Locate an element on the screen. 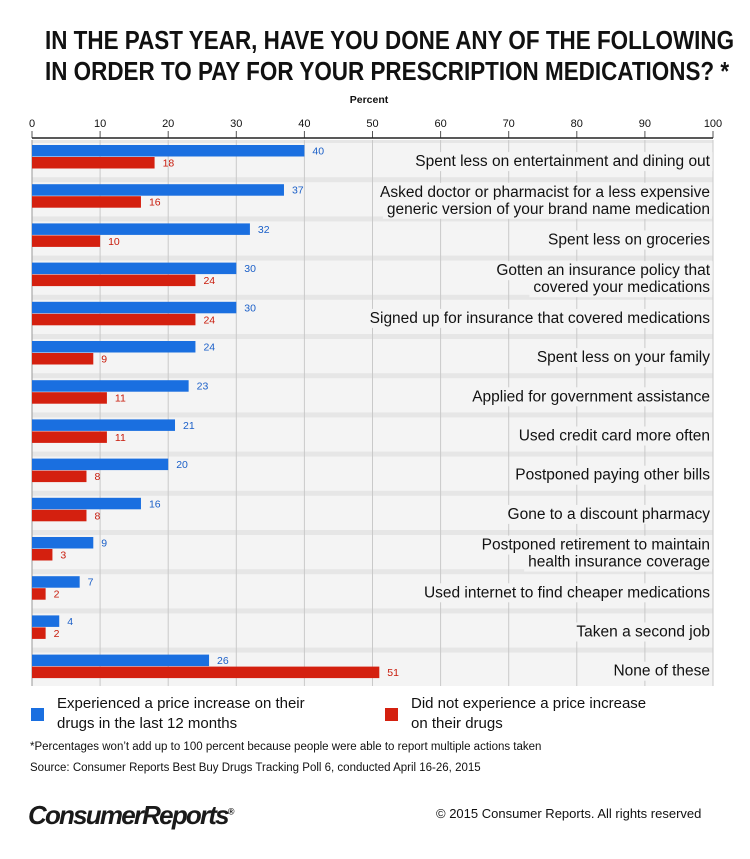 The width and height of the screenshot is (750, 859). category-label: Gone to a discount pharmacy is located at coordinates (609, 514).